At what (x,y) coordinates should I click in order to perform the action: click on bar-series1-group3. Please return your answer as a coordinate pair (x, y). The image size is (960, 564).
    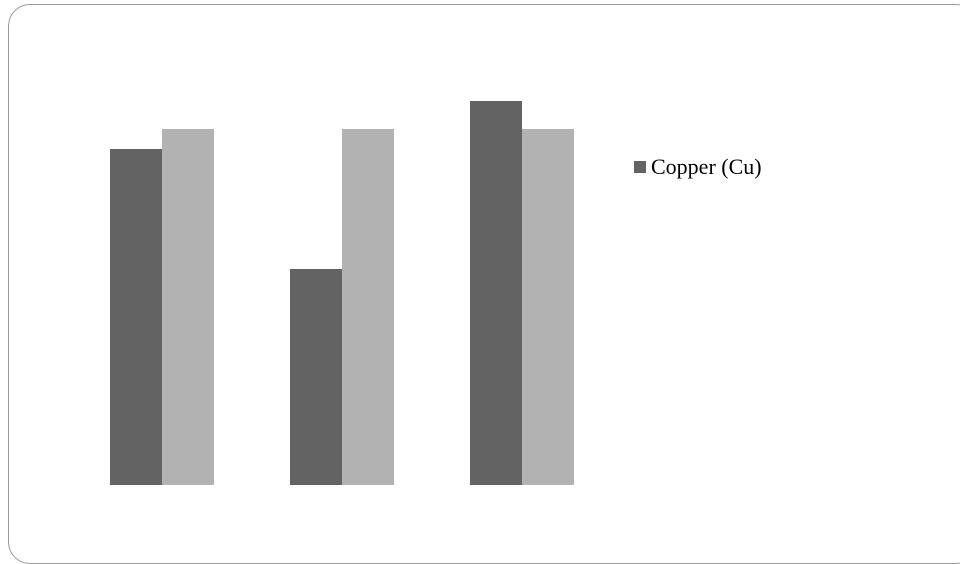
    Looking at the image, I should click on (496, 293).